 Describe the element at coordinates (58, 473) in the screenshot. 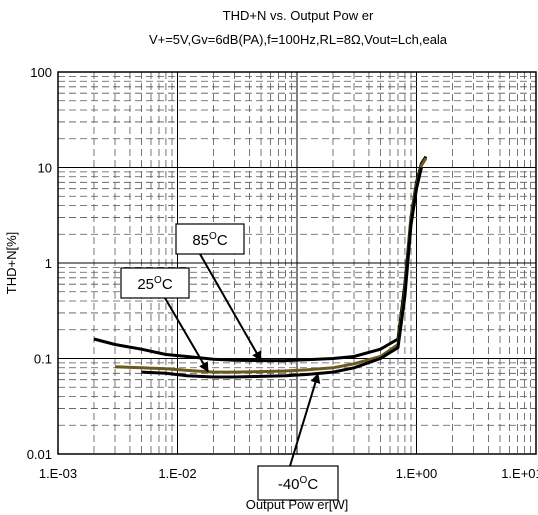

I see `x-tick-label: 1.E-03` at that location.